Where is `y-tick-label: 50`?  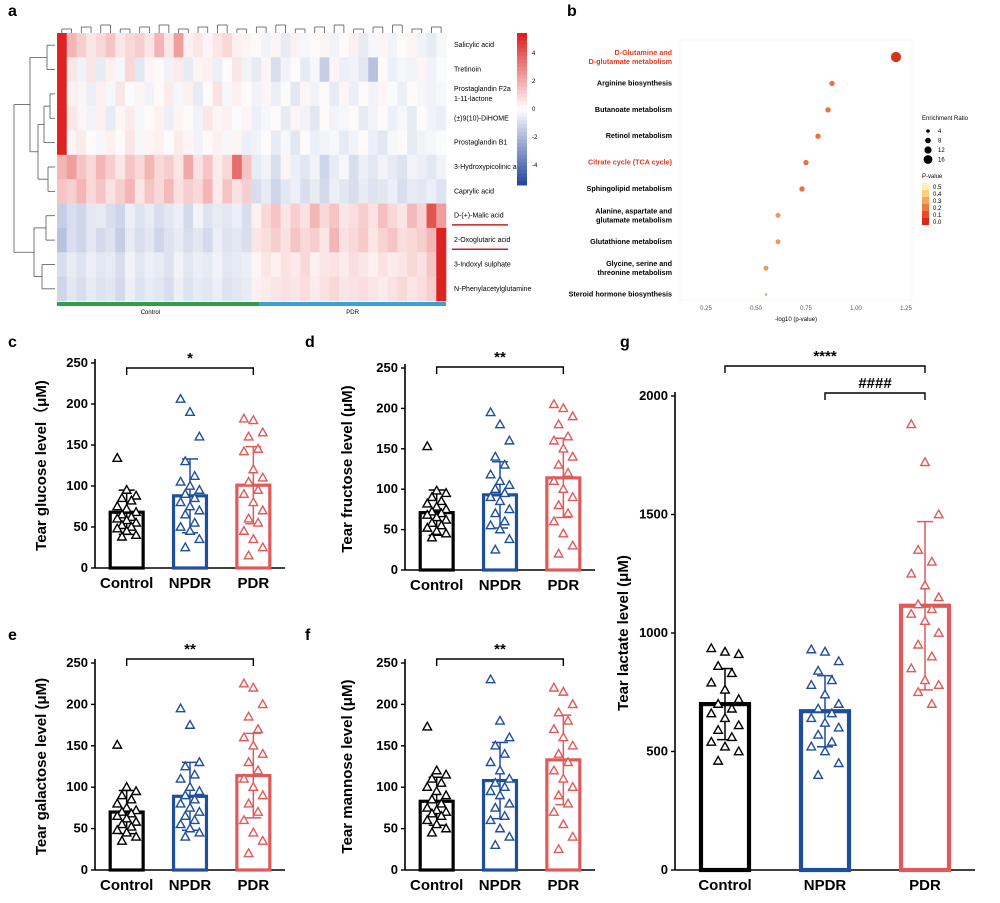
y-tick-label: 50 is located at coordinates (391, 529).